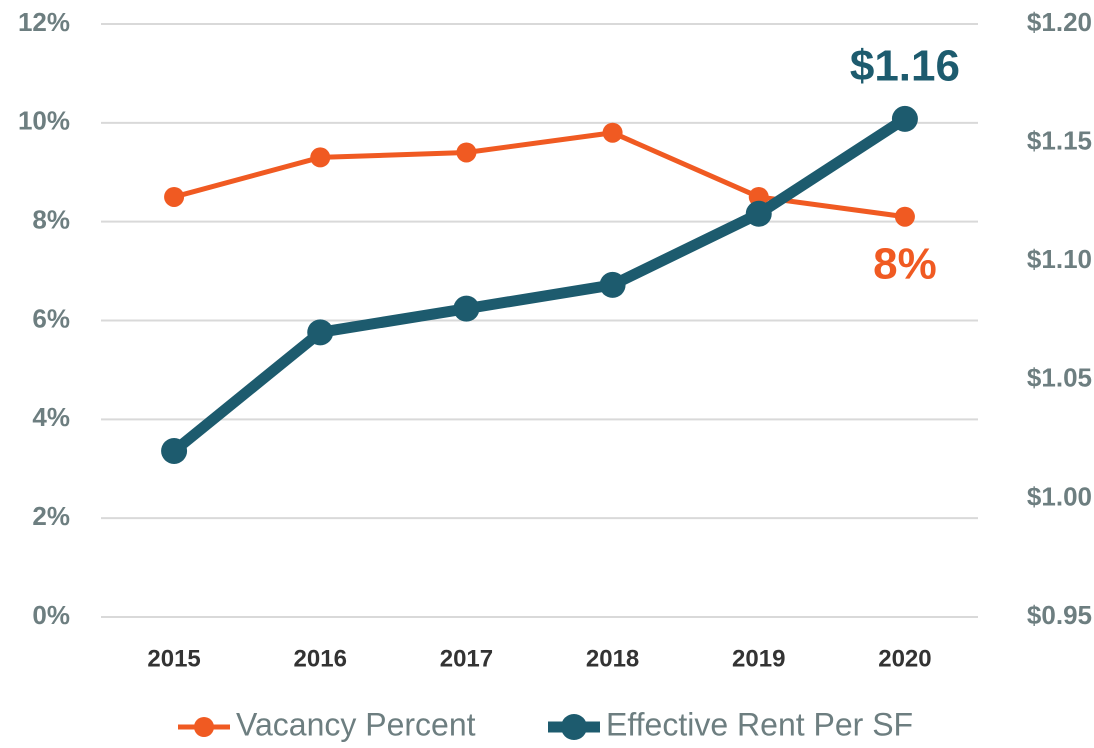 This screenshot has height=748, width=1094. Describe the element at coordinates (1059, 378) in the screenshot. I see `y2-tick-label: $1.05` at that location.